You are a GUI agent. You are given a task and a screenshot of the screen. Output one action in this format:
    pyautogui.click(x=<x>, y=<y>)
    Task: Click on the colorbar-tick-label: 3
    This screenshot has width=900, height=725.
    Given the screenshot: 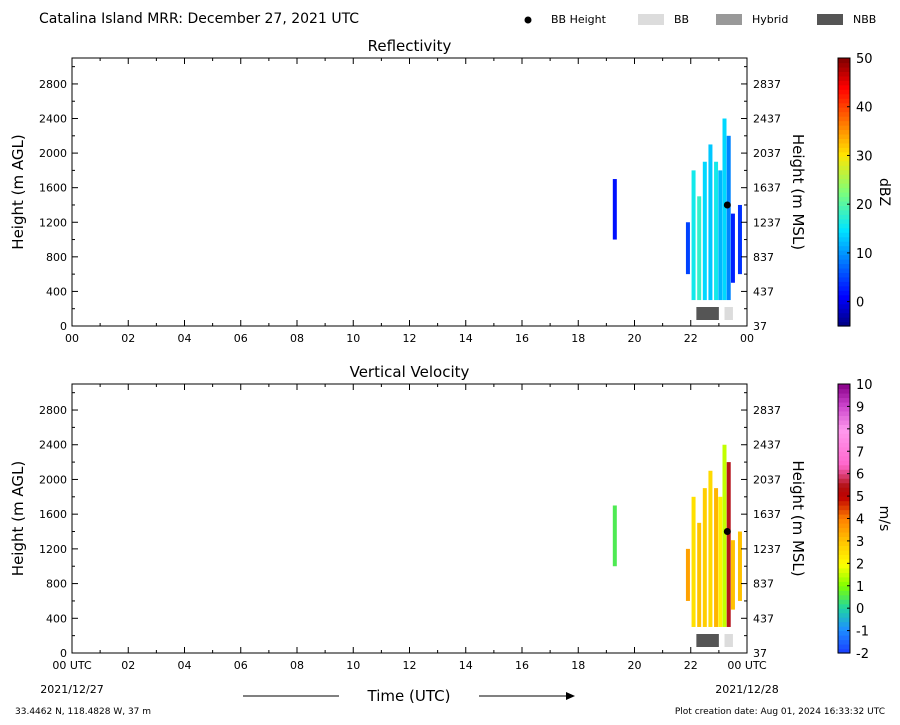 What is the action you would take?
    pyautogui.click(x=860, y=542)
    